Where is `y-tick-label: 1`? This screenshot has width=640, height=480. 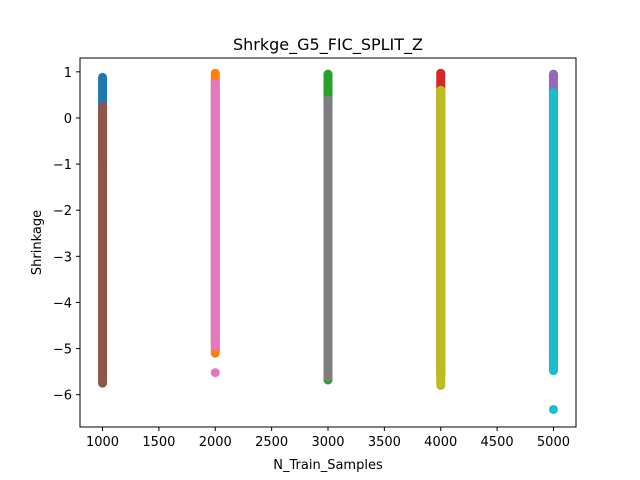
y-tick-label: 1 is located at coordinates (68, 73).